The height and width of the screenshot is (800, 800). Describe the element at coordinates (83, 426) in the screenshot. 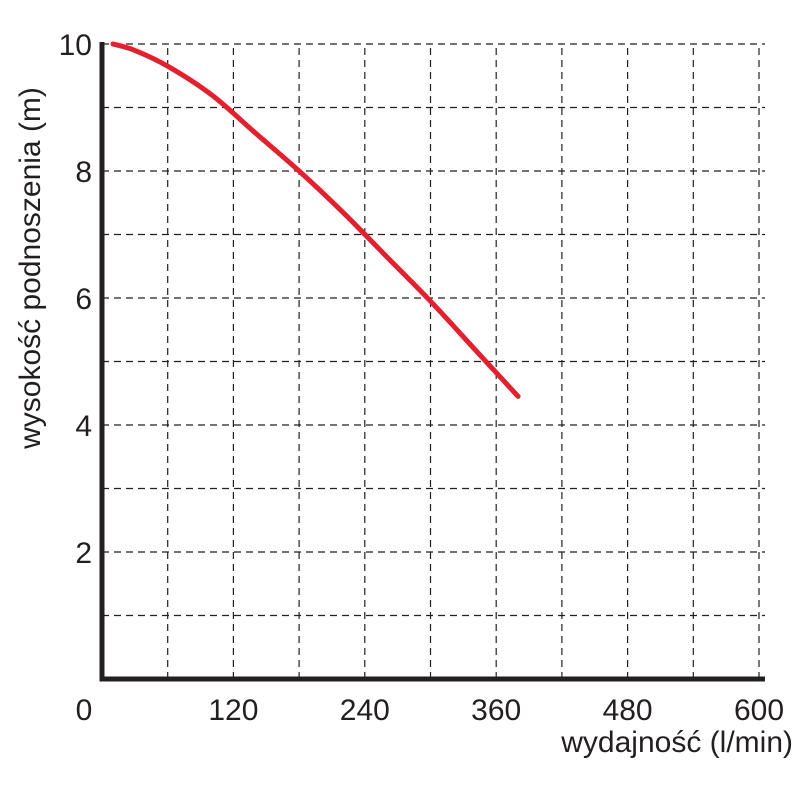

I see `y-tick-label: 4` at that location.